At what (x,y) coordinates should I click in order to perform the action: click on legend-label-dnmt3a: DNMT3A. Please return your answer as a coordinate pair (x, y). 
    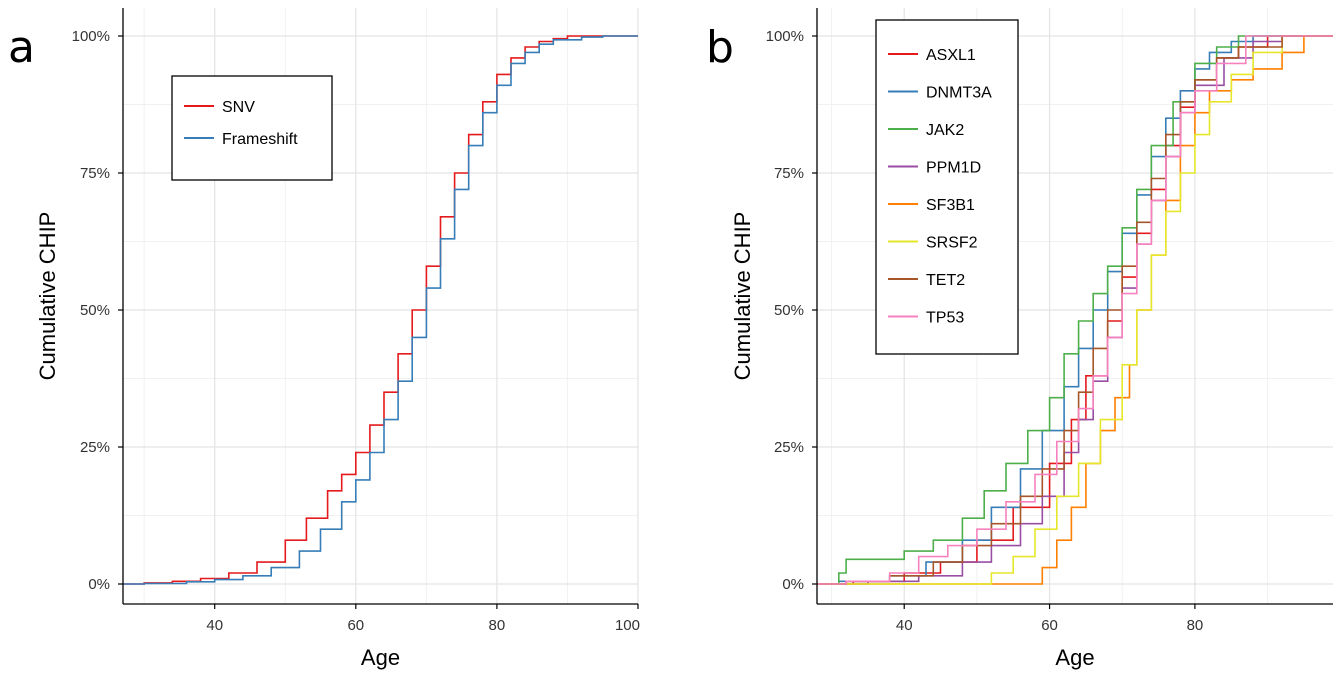
    Looking at the image, I should click on (959, 93).